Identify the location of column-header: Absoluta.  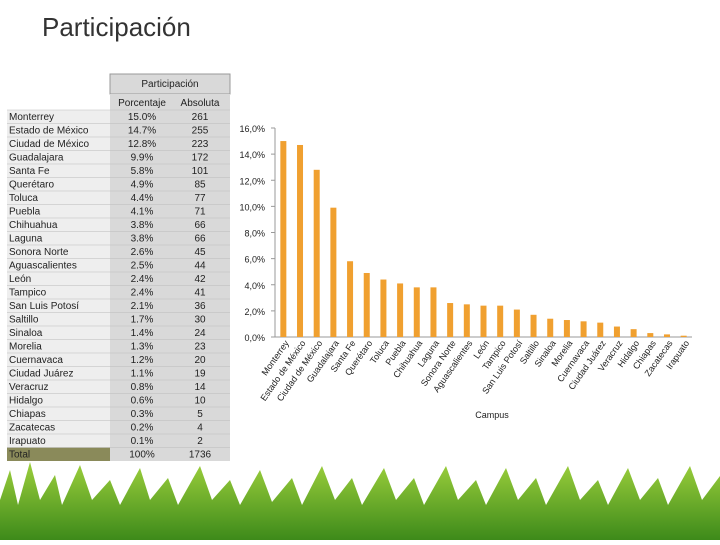
(200, 103).